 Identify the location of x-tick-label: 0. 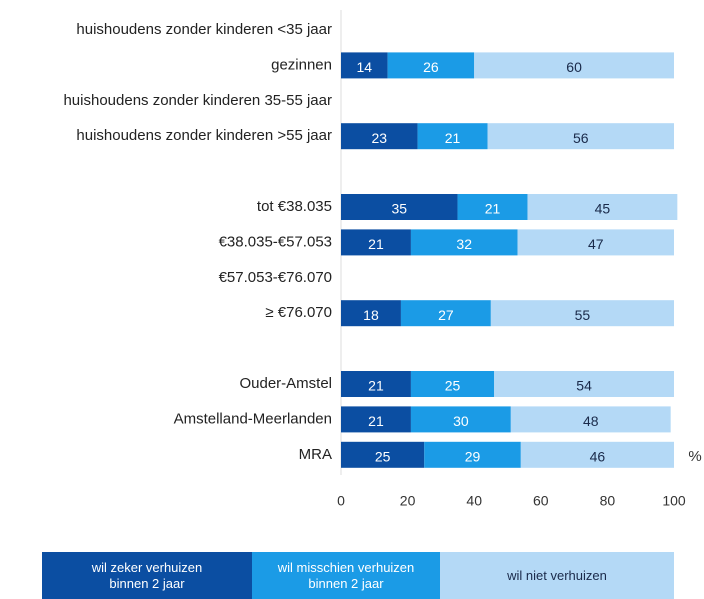
(341, 501).